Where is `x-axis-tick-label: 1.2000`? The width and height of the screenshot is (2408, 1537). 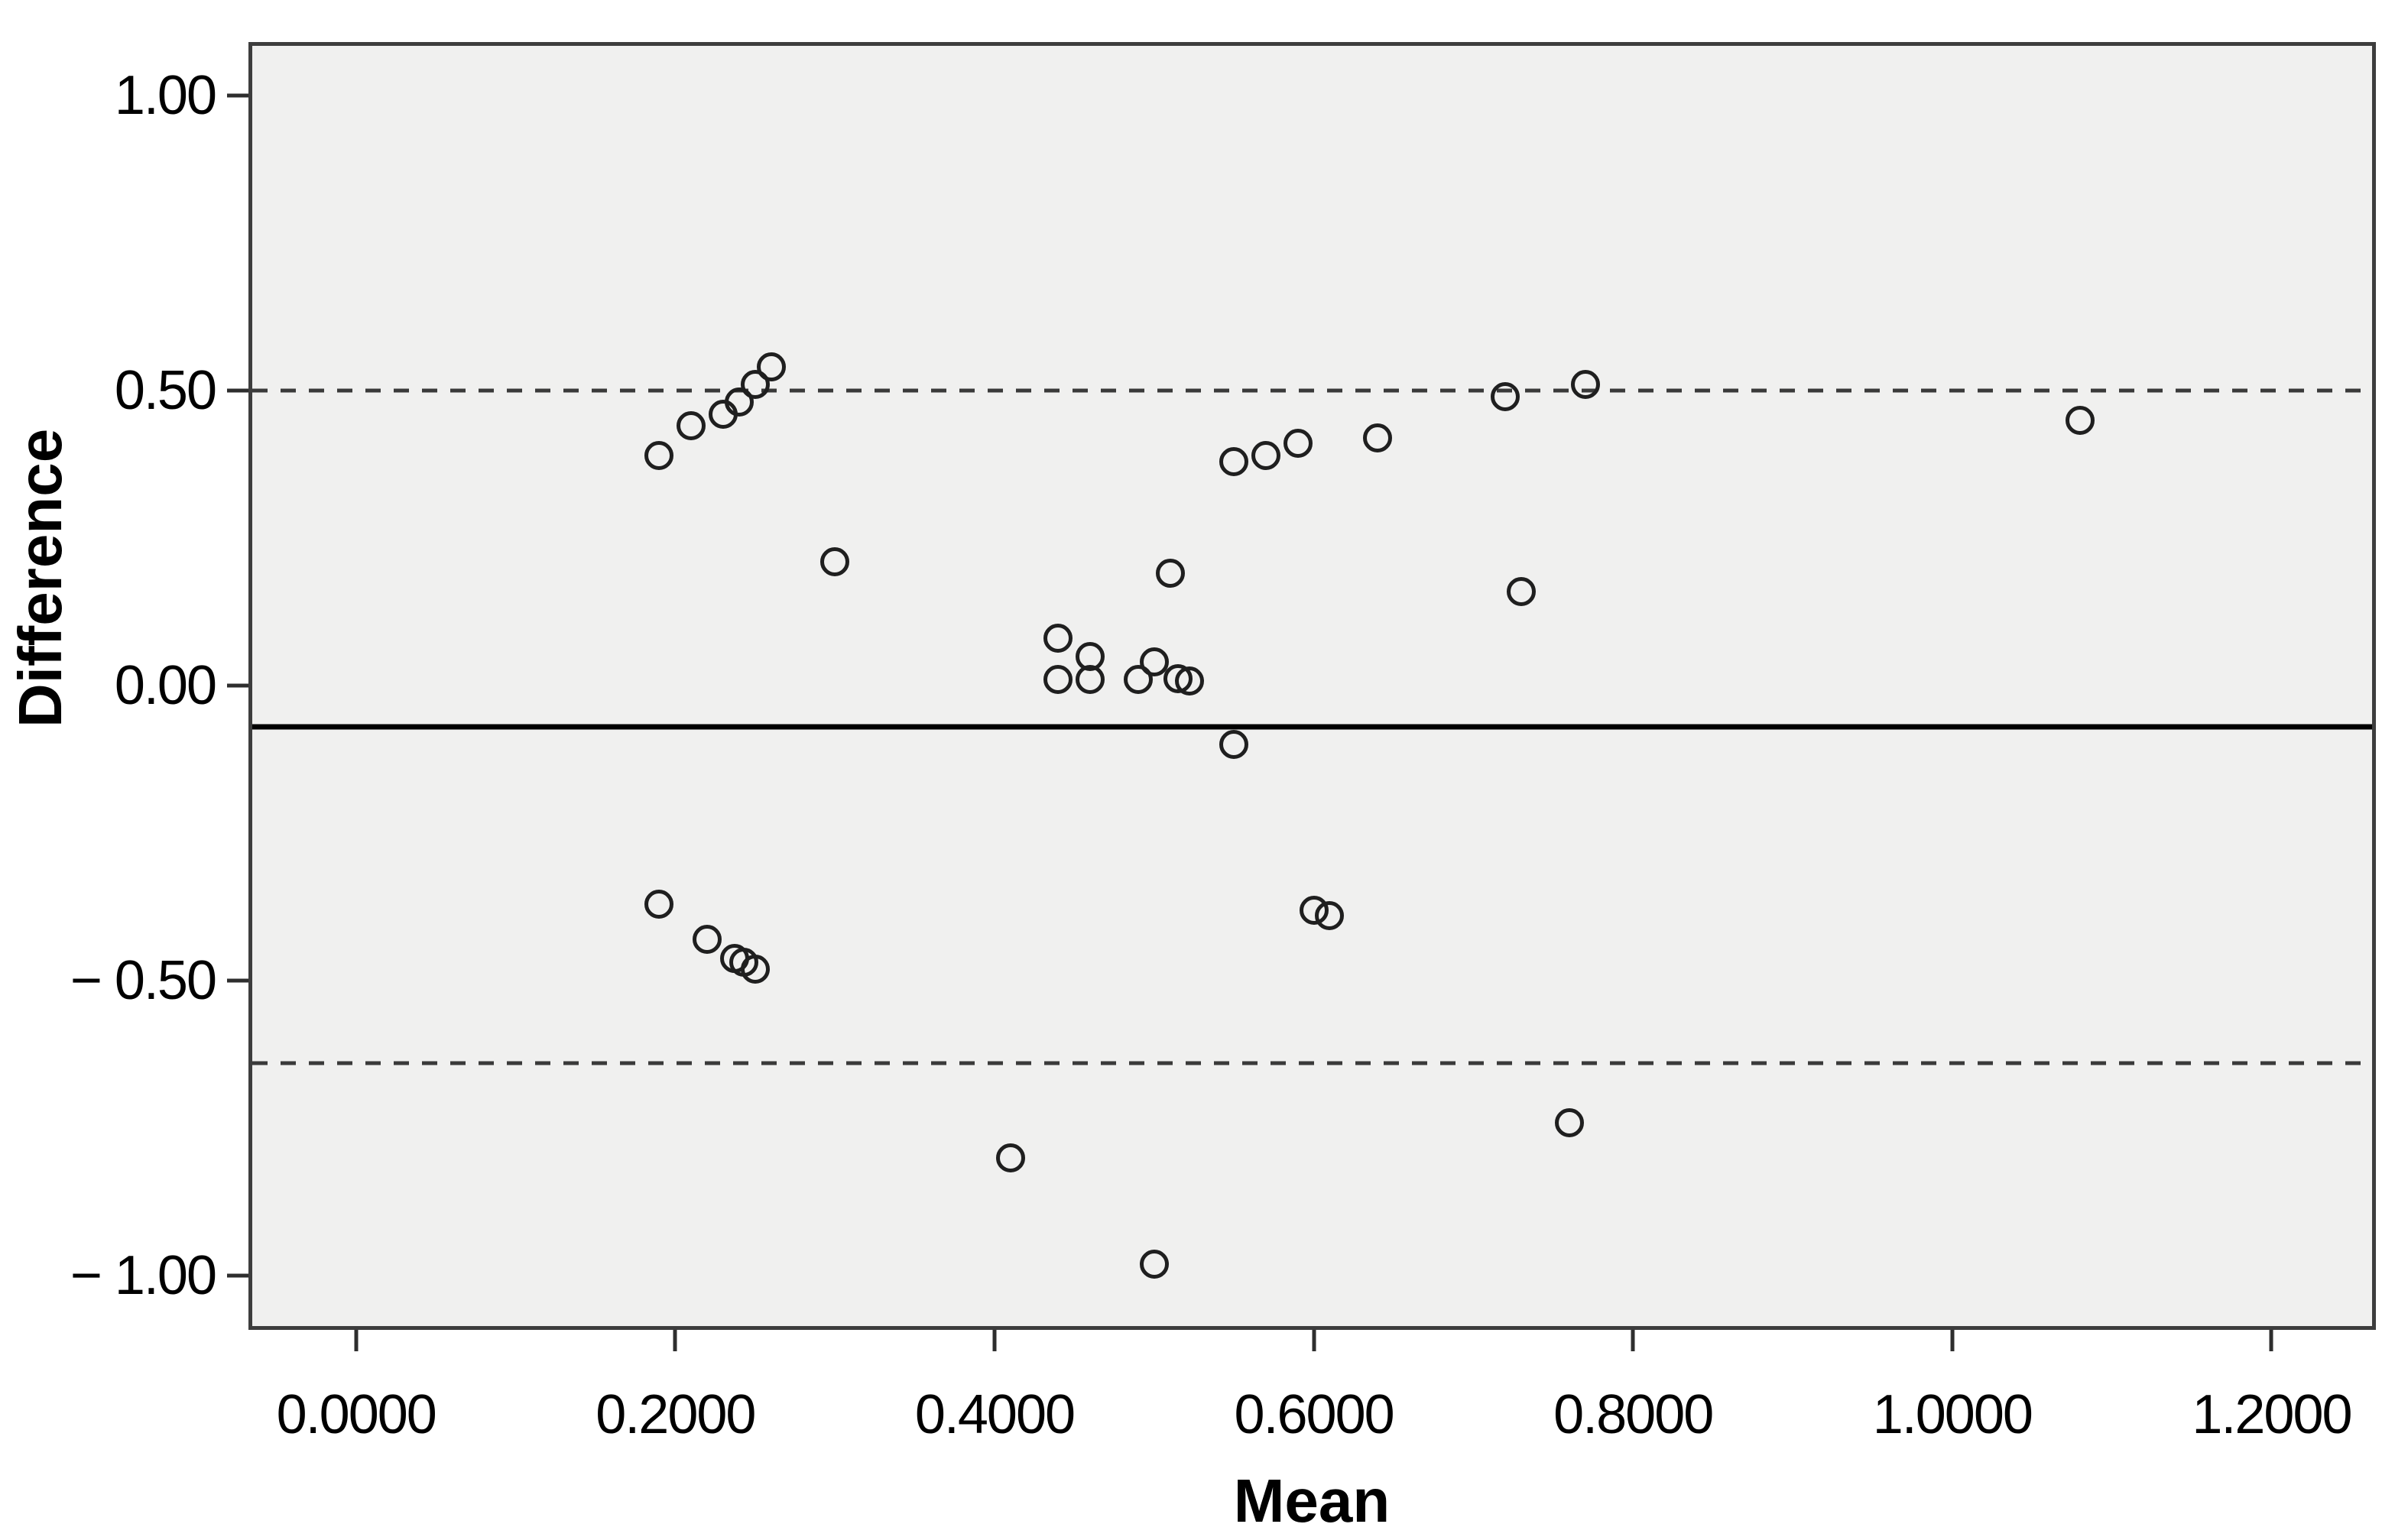 x-axis-tick-label: 1.2000 is located at coordinates (2272, 1414).